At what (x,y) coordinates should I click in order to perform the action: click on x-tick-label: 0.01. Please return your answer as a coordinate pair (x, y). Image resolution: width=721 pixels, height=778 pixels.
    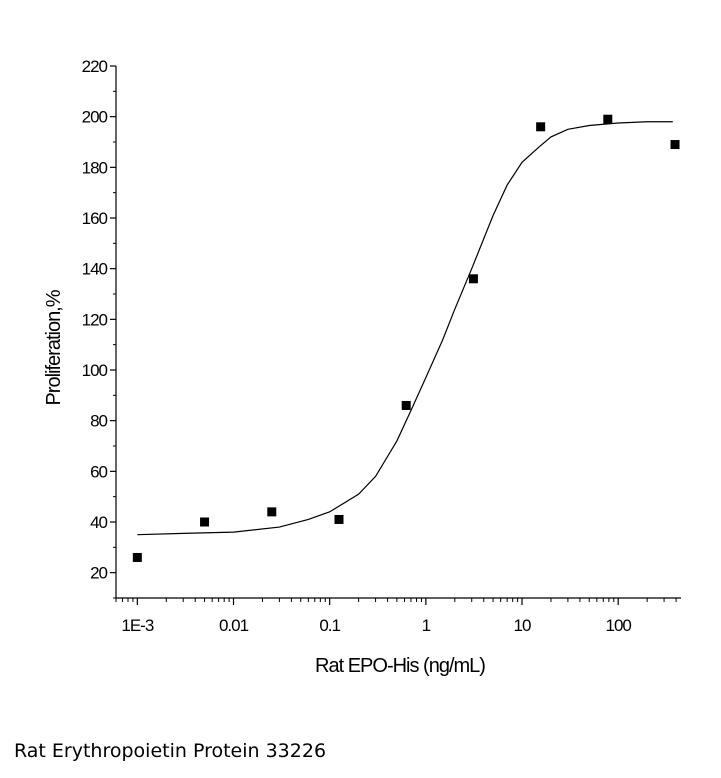
    Looking at the image, I should click on (234, 625).